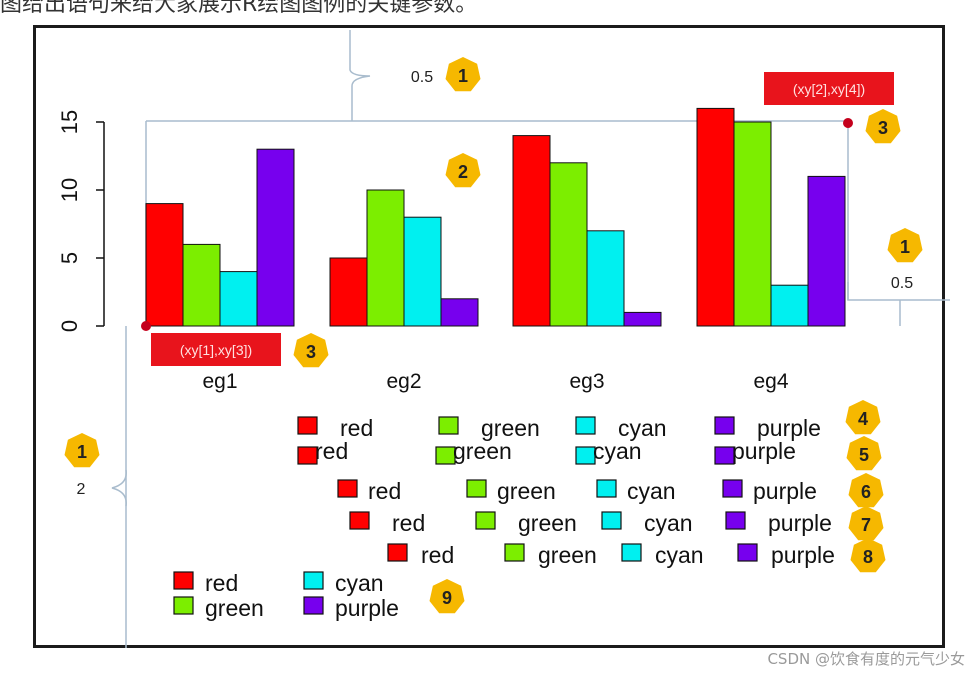 Image resolution: width=979 pixels, height=678 pixels. I want to click on legend-4-label-purple: purple, so click(800, 523).